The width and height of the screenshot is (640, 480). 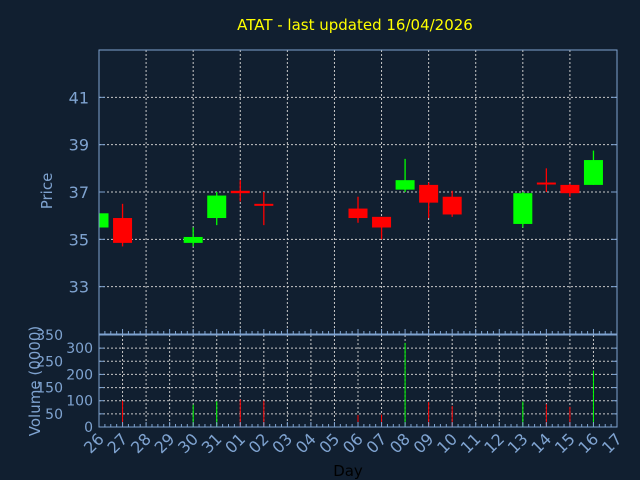 I want to click on price-tick-label: 37, so click(x=79, y=192).